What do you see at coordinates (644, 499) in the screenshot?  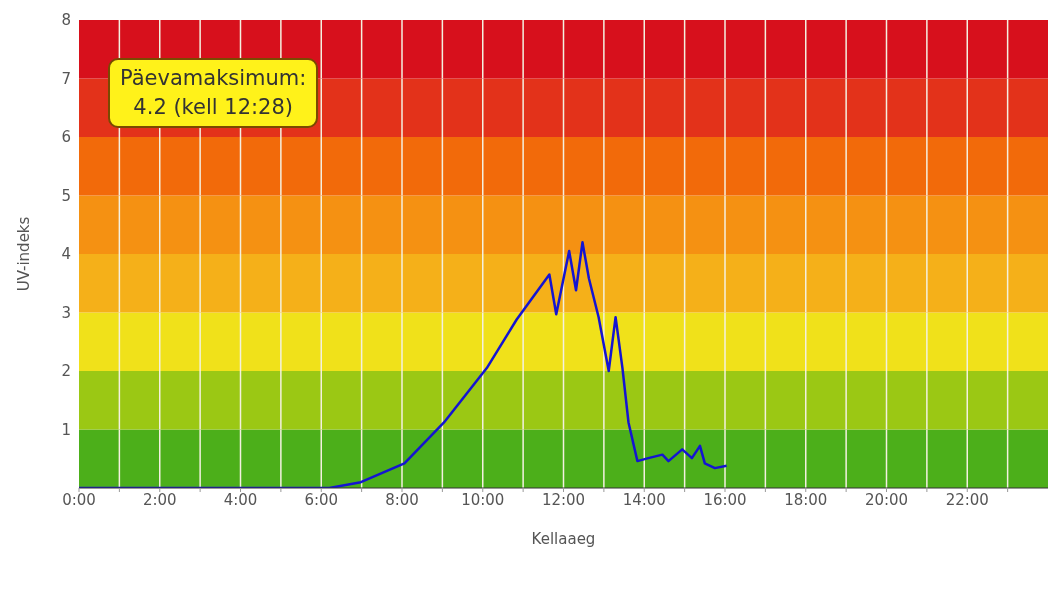 I see `x-tick-label: 14:00` at bounding box center [644, 499].